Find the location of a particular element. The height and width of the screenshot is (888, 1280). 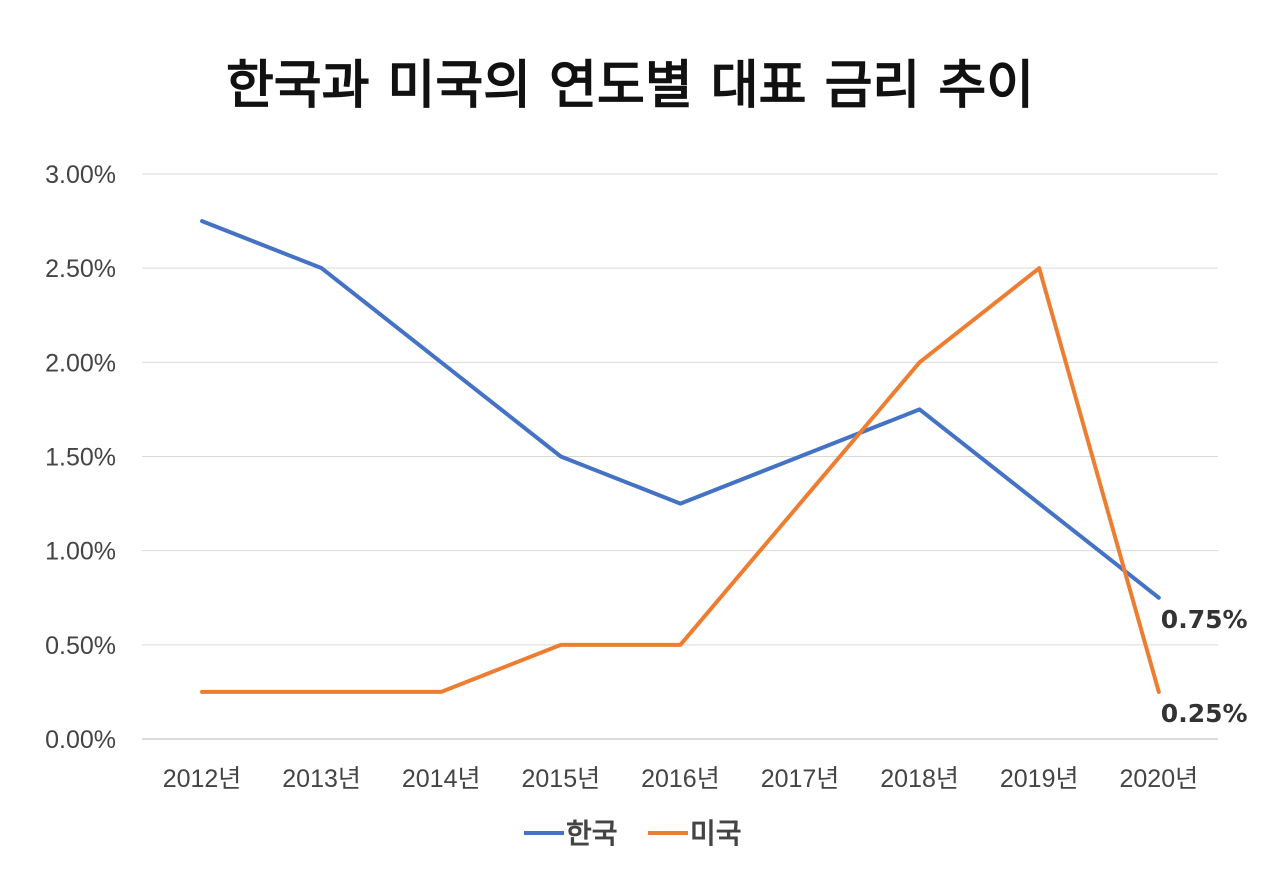

x-tick-label: 2017년 is located at coordinates (800, 779).